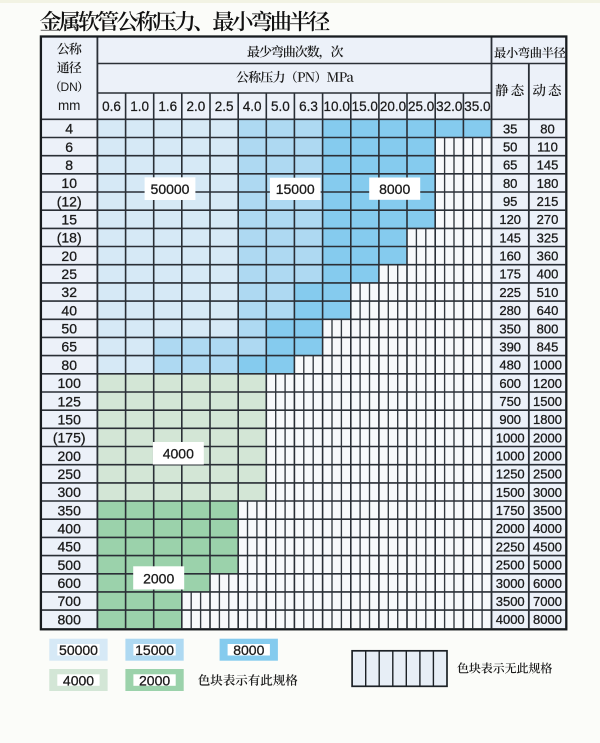 This screenshot has height=743, width=600. Describe the element at coordinates (69, 105) in the screenshot. I see `svg-text: mm` at that location.